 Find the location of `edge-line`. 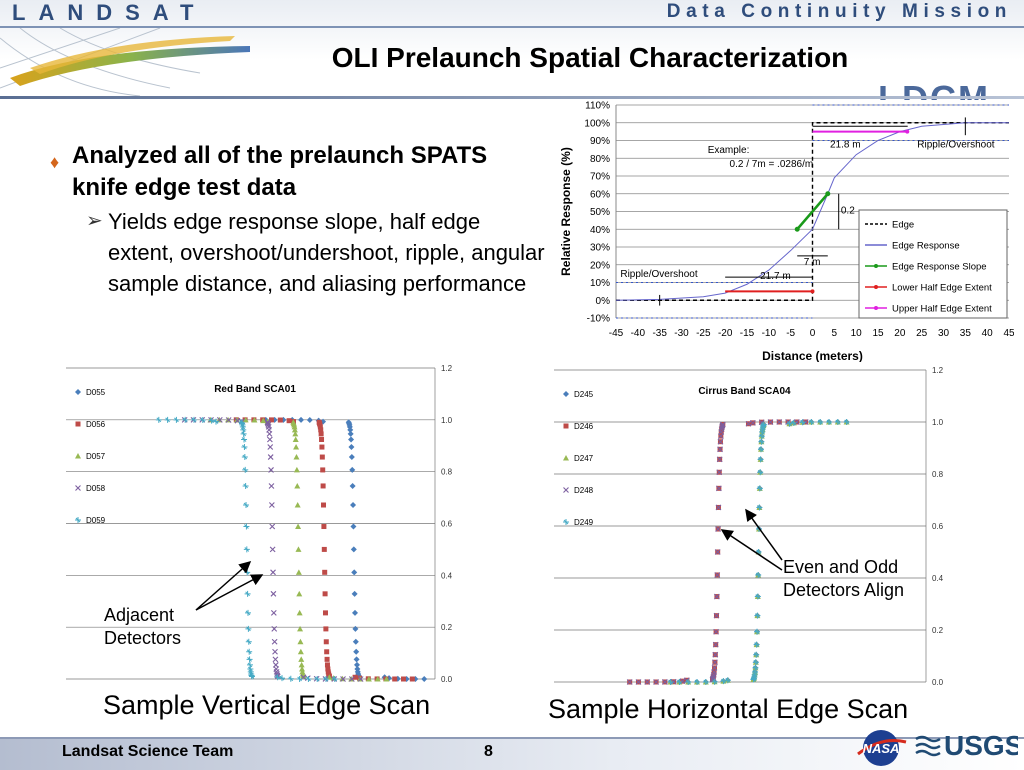

edge-line is located at coordinates (812, 211).